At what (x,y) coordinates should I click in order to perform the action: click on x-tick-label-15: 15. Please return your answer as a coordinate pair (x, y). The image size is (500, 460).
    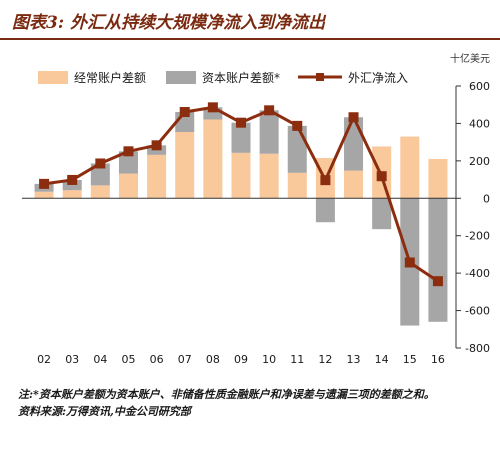
    Looking at the image, I should click on (410, 359).